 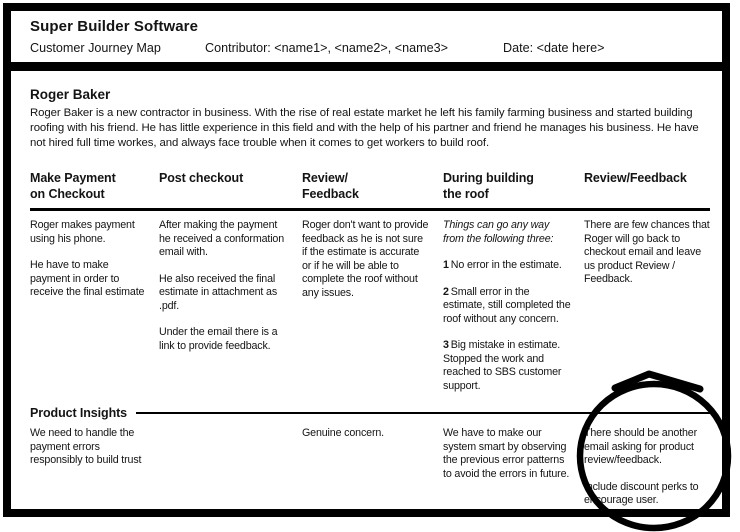 What do you see at coordinates (82, 232) in the screenshot?
I see `journey-paragraph: Roger makes payment using his phone.` at bounding box center [82, 232].